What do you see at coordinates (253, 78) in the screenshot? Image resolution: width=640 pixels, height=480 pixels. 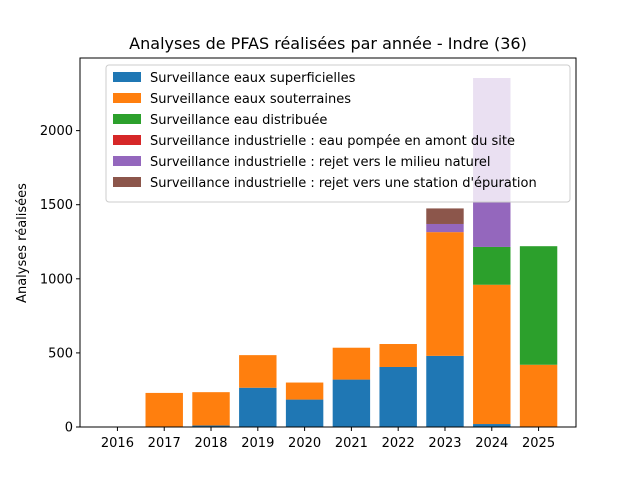 I see `legend-entry: Surveillance eaux superficielles` at bounding box center [253, 78].